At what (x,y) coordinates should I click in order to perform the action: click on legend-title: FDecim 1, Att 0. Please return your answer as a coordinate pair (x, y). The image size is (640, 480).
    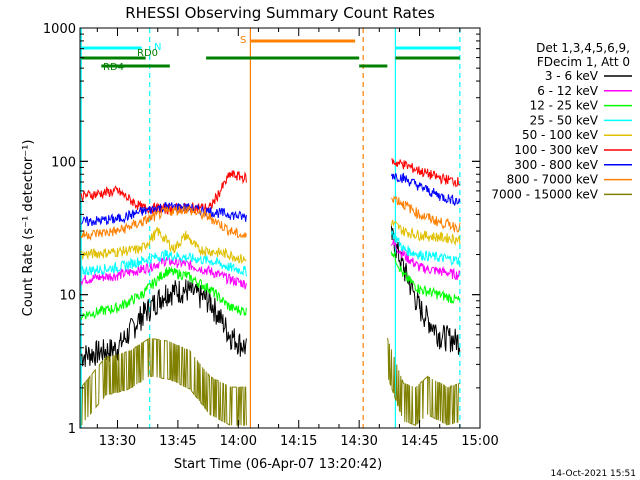
    Looking at the image, I should click on (583, 62).